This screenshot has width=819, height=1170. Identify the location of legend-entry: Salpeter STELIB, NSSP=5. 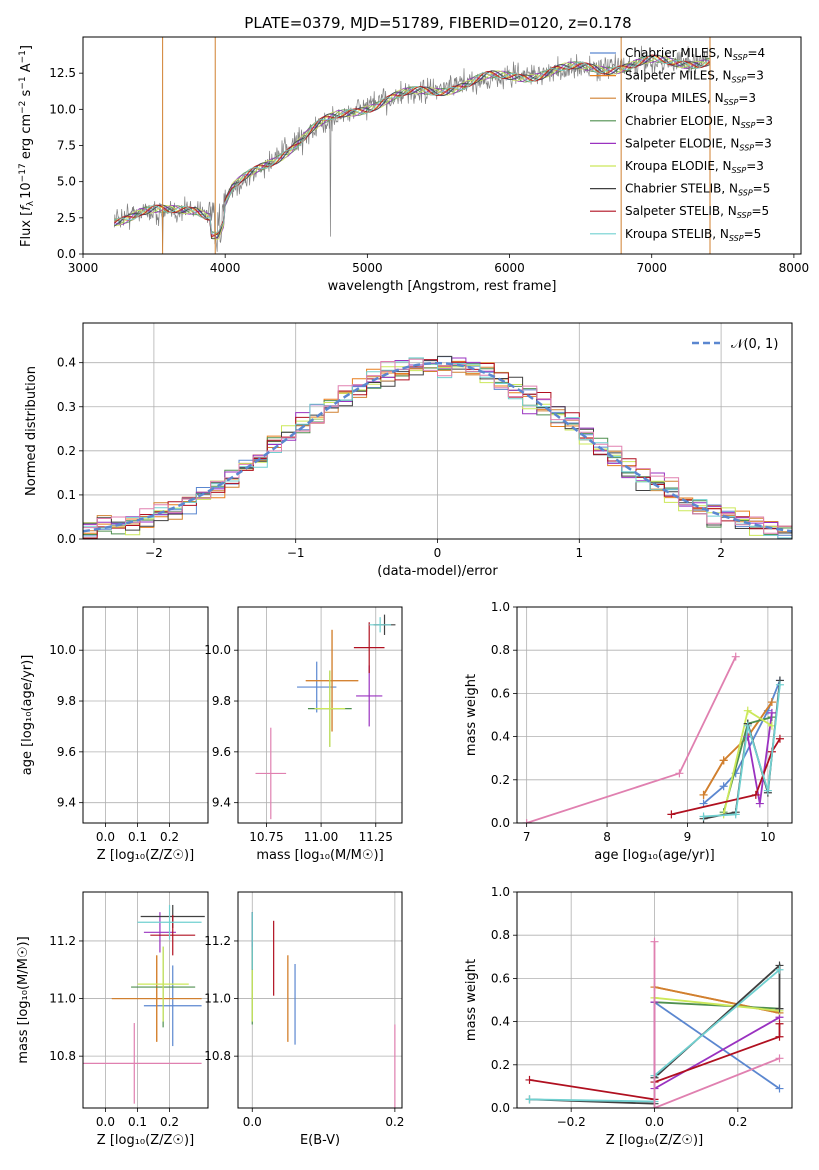
(697, 212).